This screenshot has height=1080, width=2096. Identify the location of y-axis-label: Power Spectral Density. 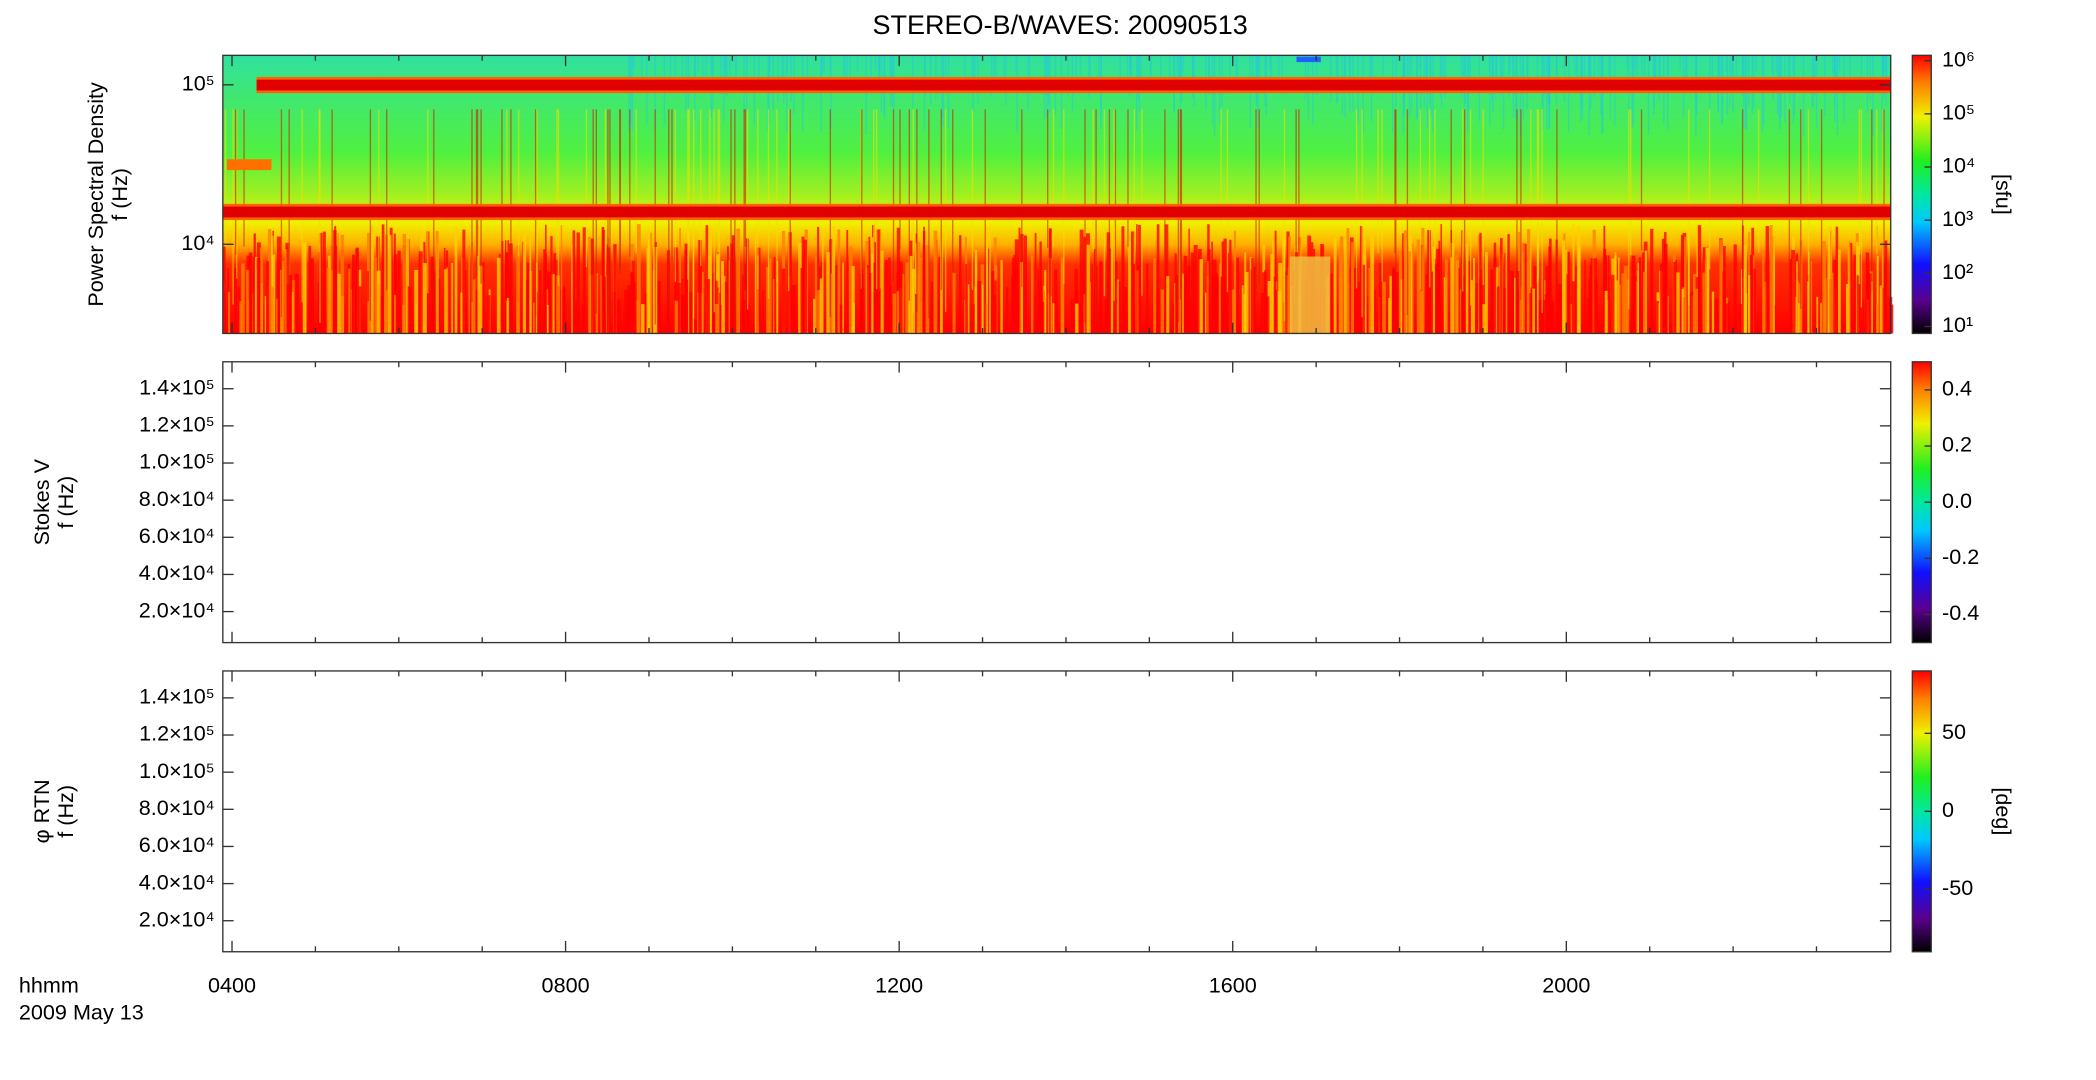
(95, 194).